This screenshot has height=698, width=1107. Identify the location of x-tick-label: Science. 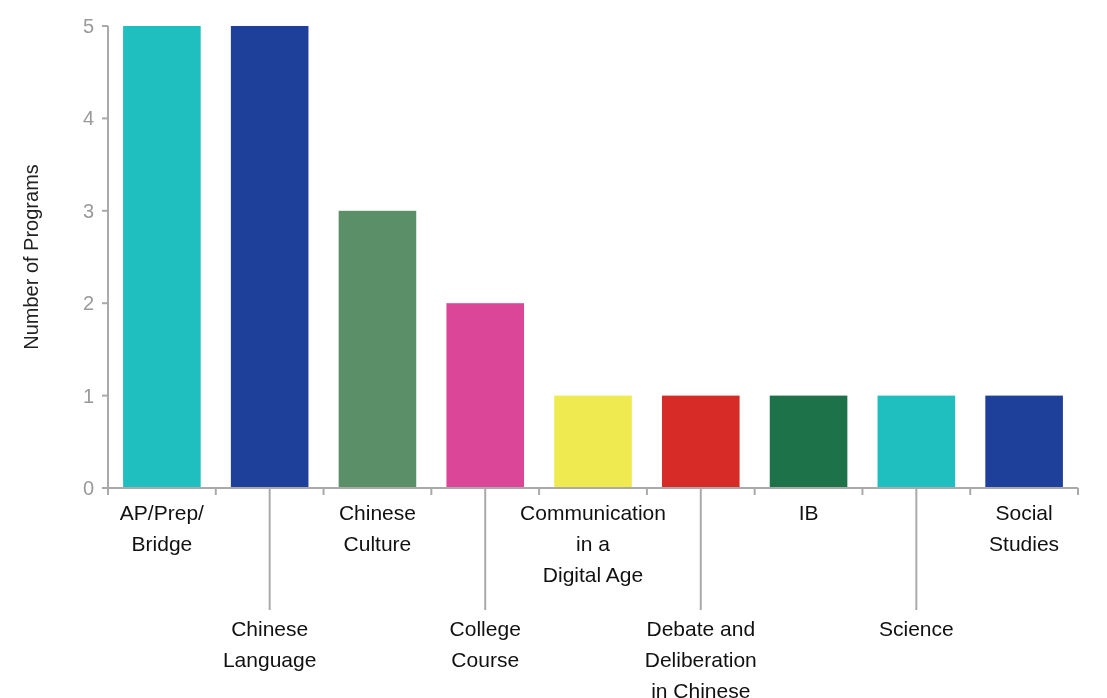
(916, 628).